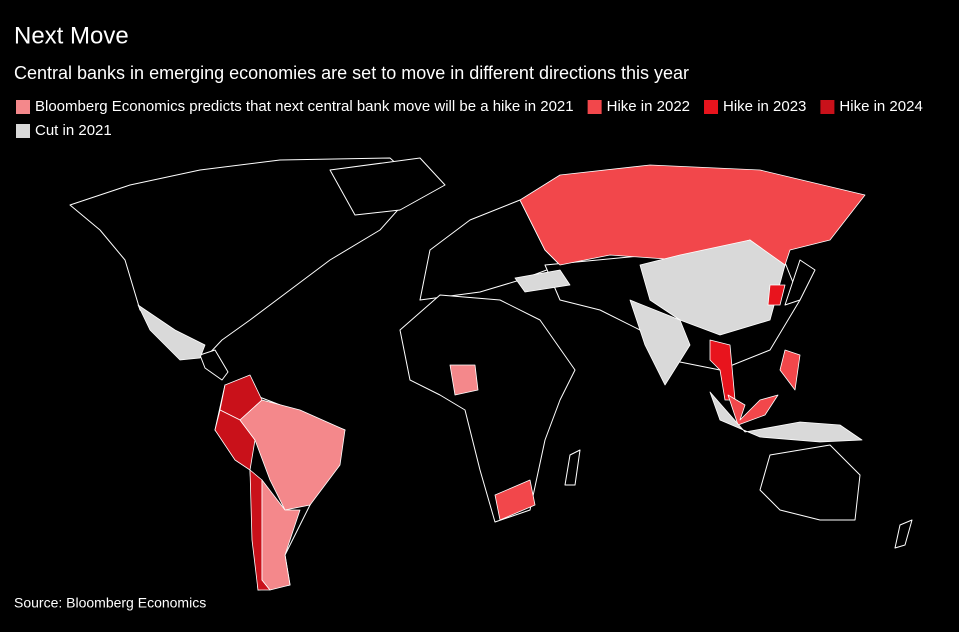 Image resolution: width=959 pixels, height=632 pixels. I want to click on japan, so click(800, 282).